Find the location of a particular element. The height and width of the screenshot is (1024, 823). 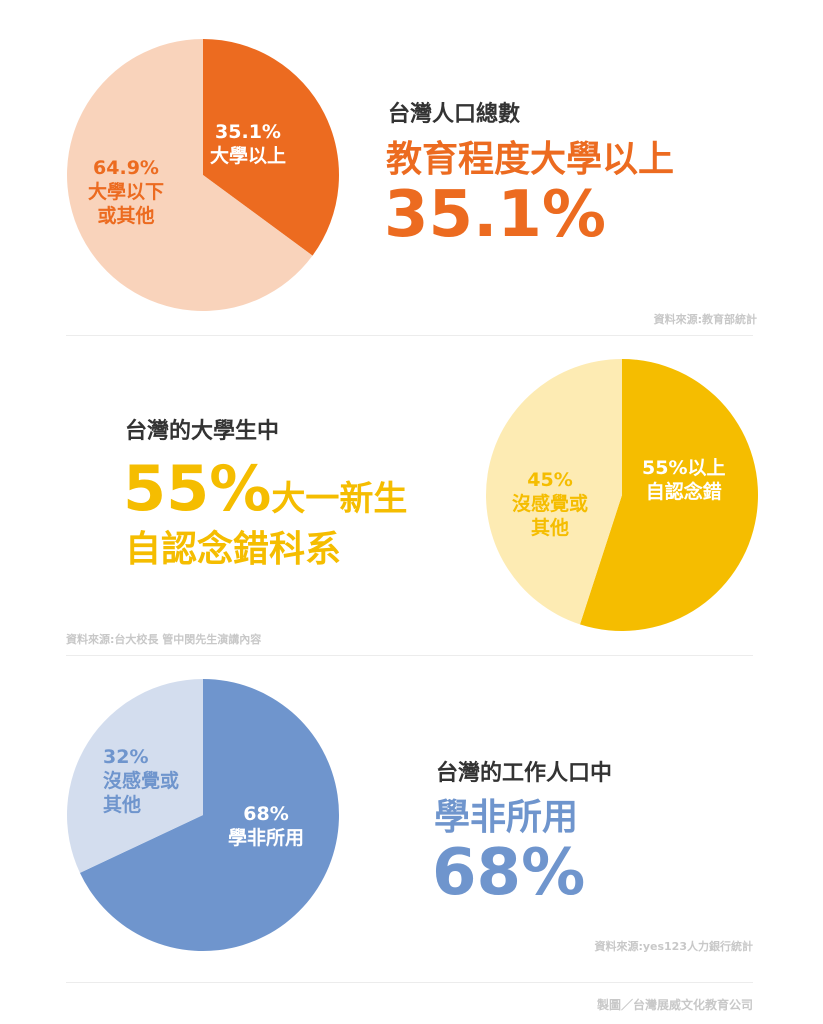

section3-source: 資料來源:yes123人力銀行統計 is located at coordinates (673, 946).